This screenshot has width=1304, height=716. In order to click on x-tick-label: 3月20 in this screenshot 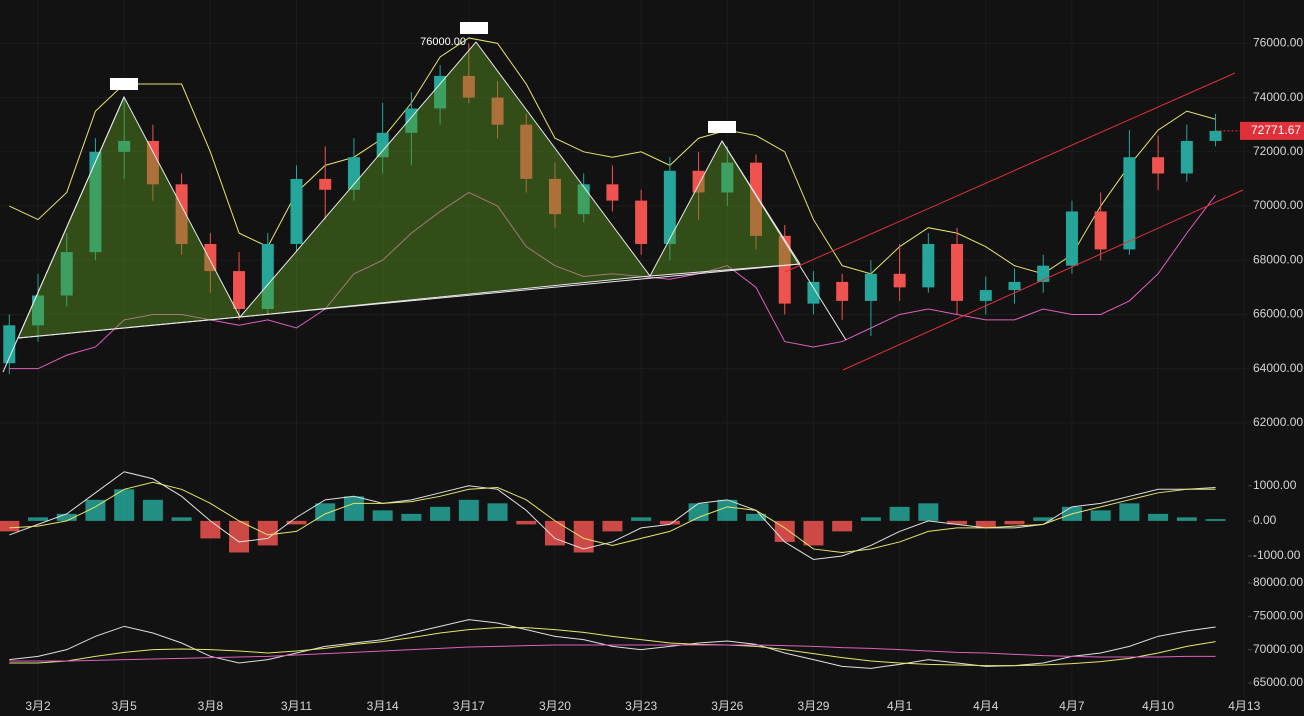, I will do `click(555, 706)`.